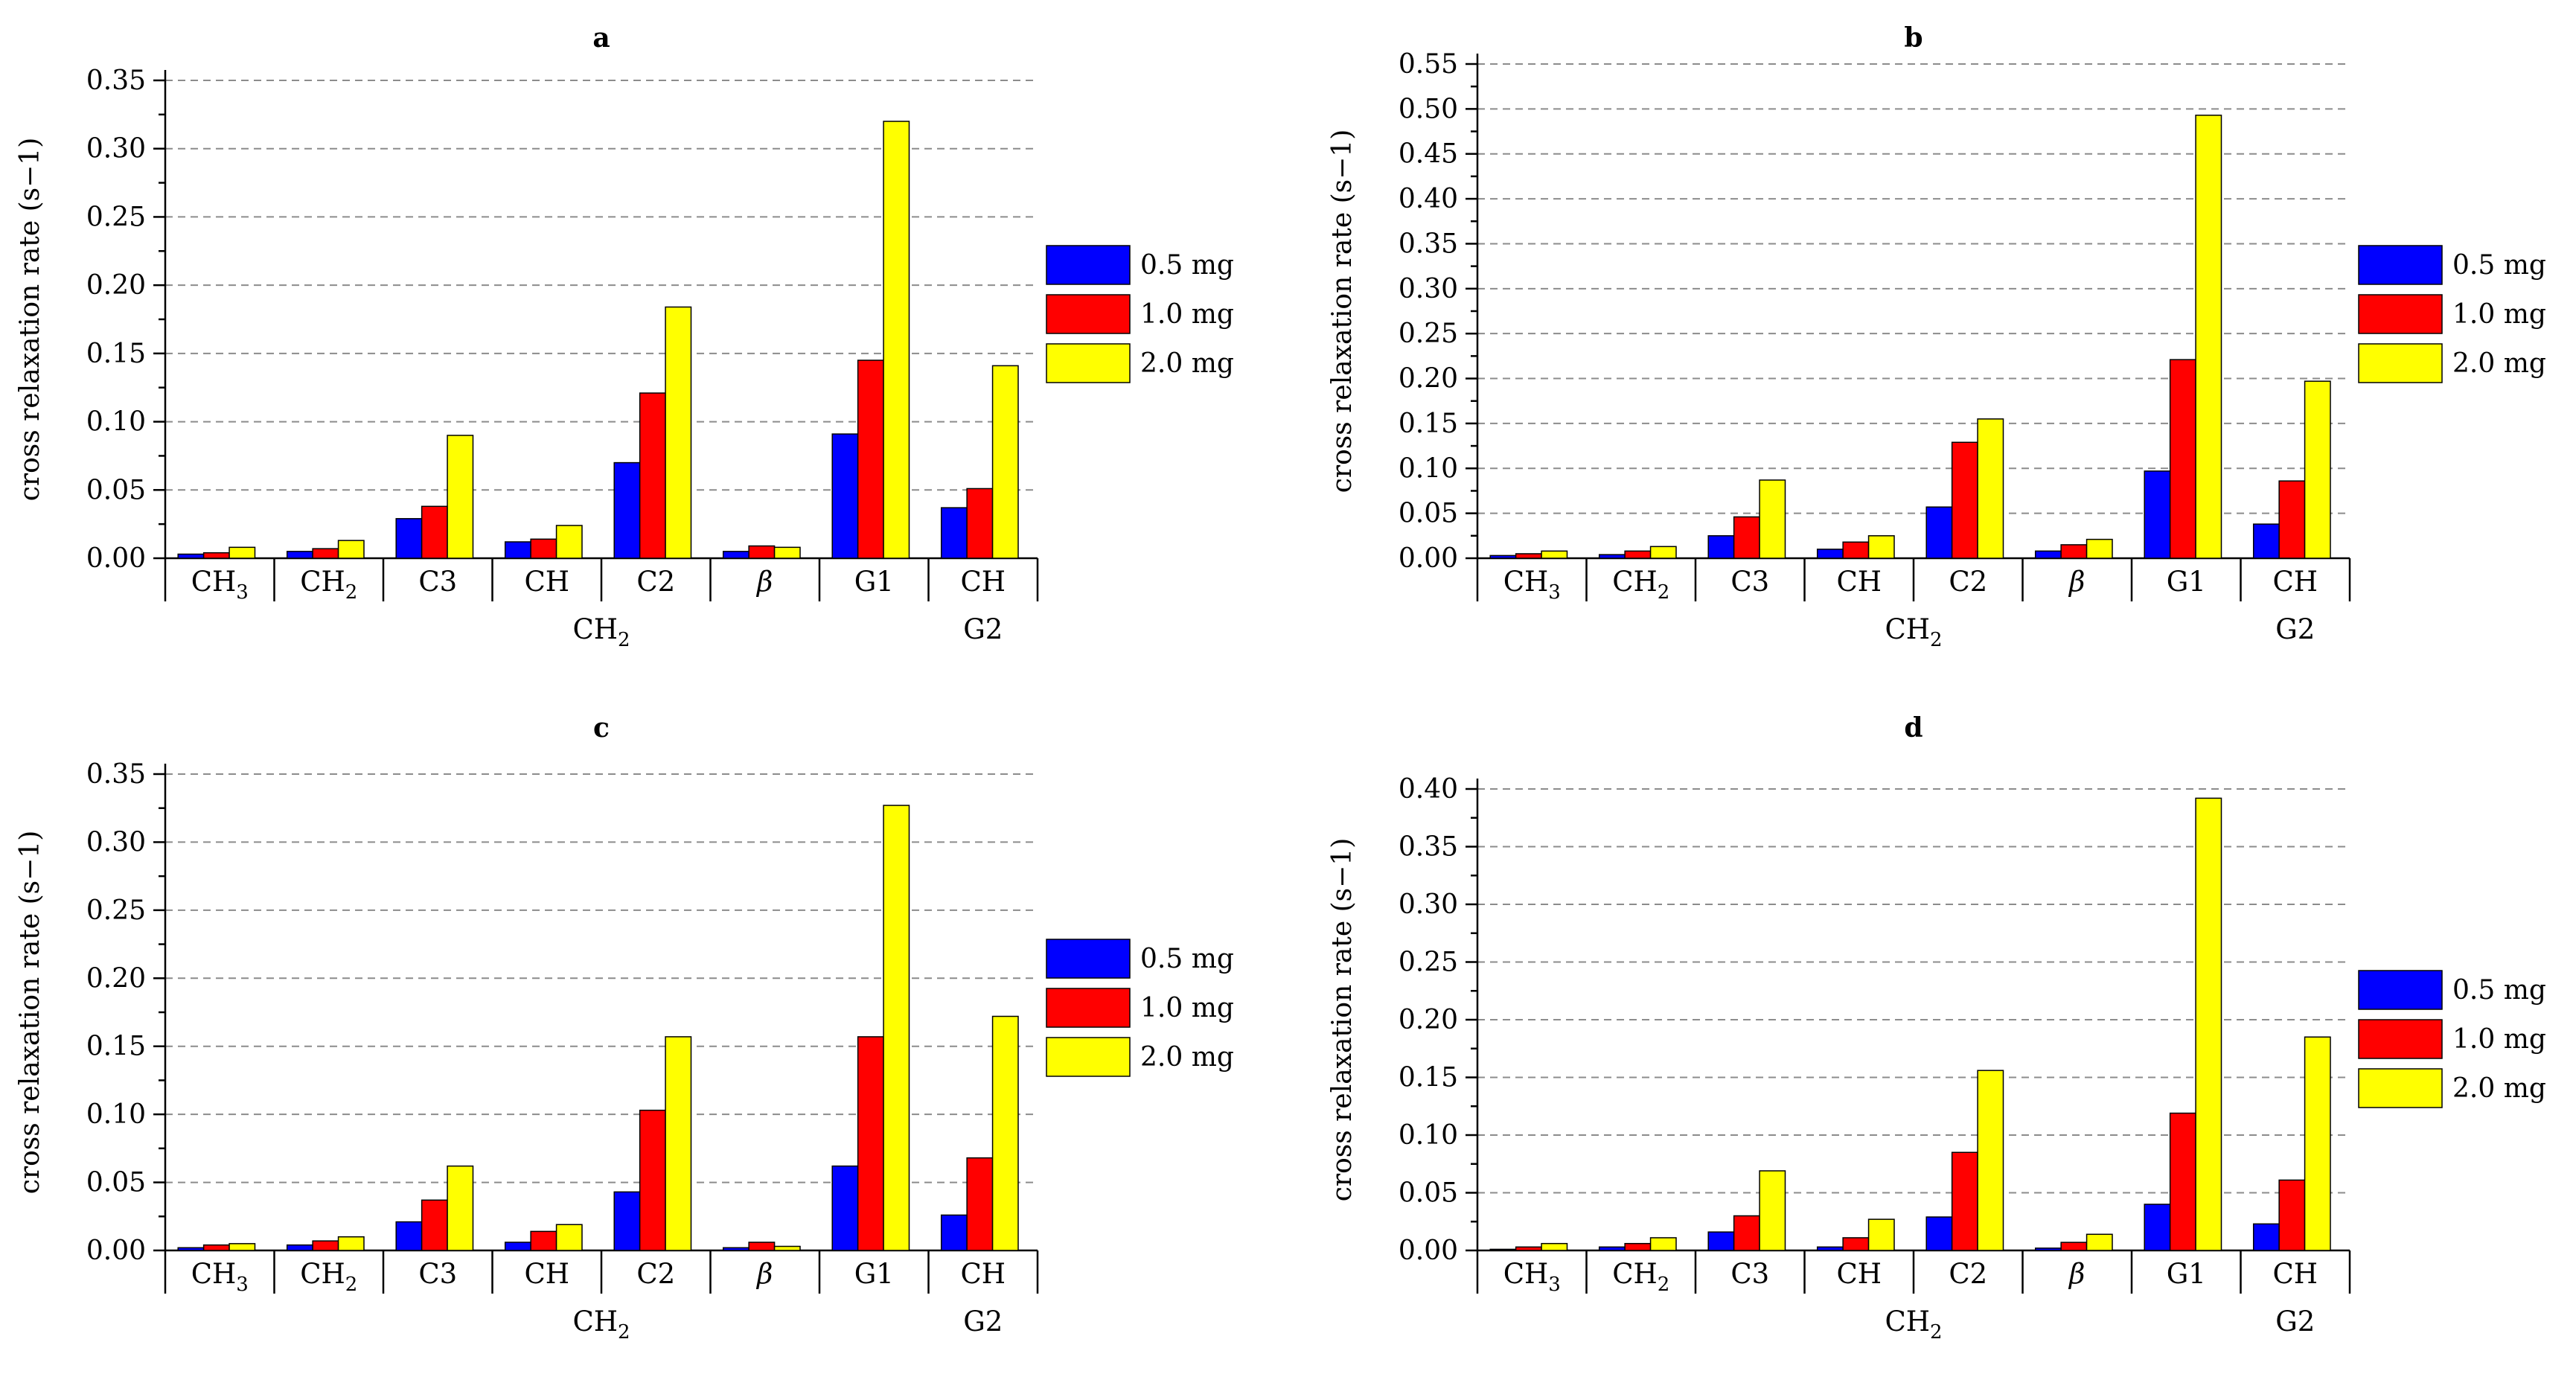 Image resolution: width=2576 pixels, height=1374 pixels. I want to click on y-tick-label: 0.45, so click(1428, 154).